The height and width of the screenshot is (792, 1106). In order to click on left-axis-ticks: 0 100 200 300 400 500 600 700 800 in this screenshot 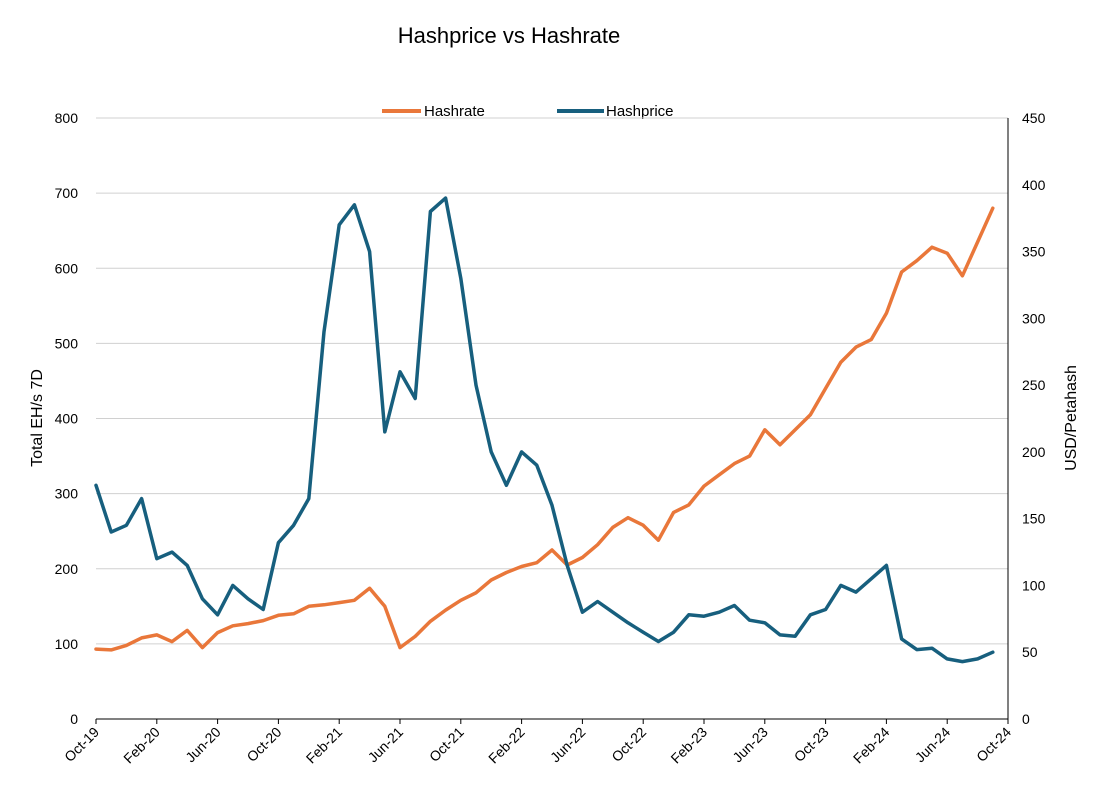, I will do `click(67, 418)`.